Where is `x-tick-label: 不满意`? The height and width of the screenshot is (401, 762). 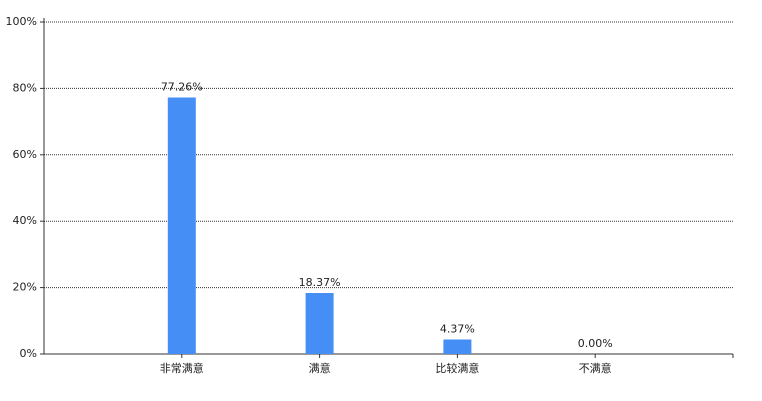 x-tick-label: 不满意 is located at coordinates (595, 368).